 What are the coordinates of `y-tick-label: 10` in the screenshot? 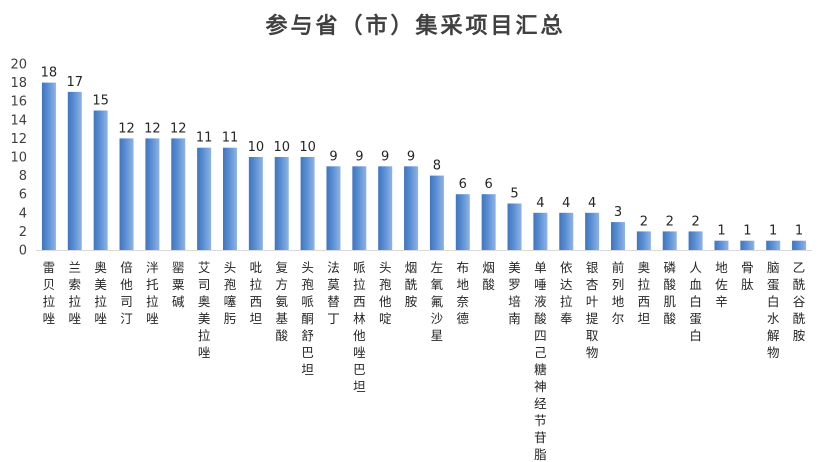 It's located at (18, 158).